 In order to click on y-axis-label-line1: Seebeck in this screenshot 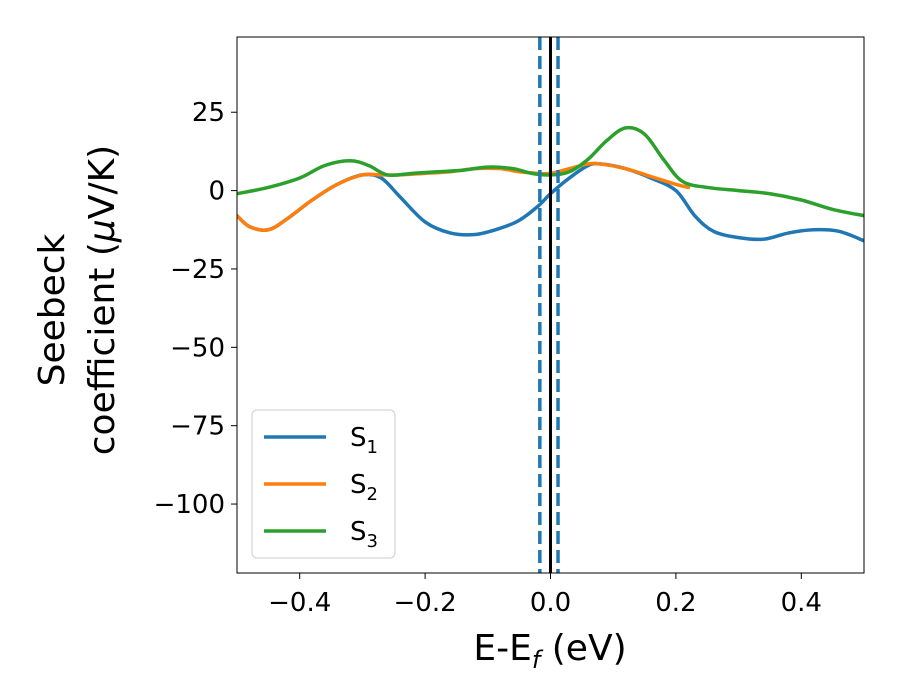, I will do `click(52, 309)`.